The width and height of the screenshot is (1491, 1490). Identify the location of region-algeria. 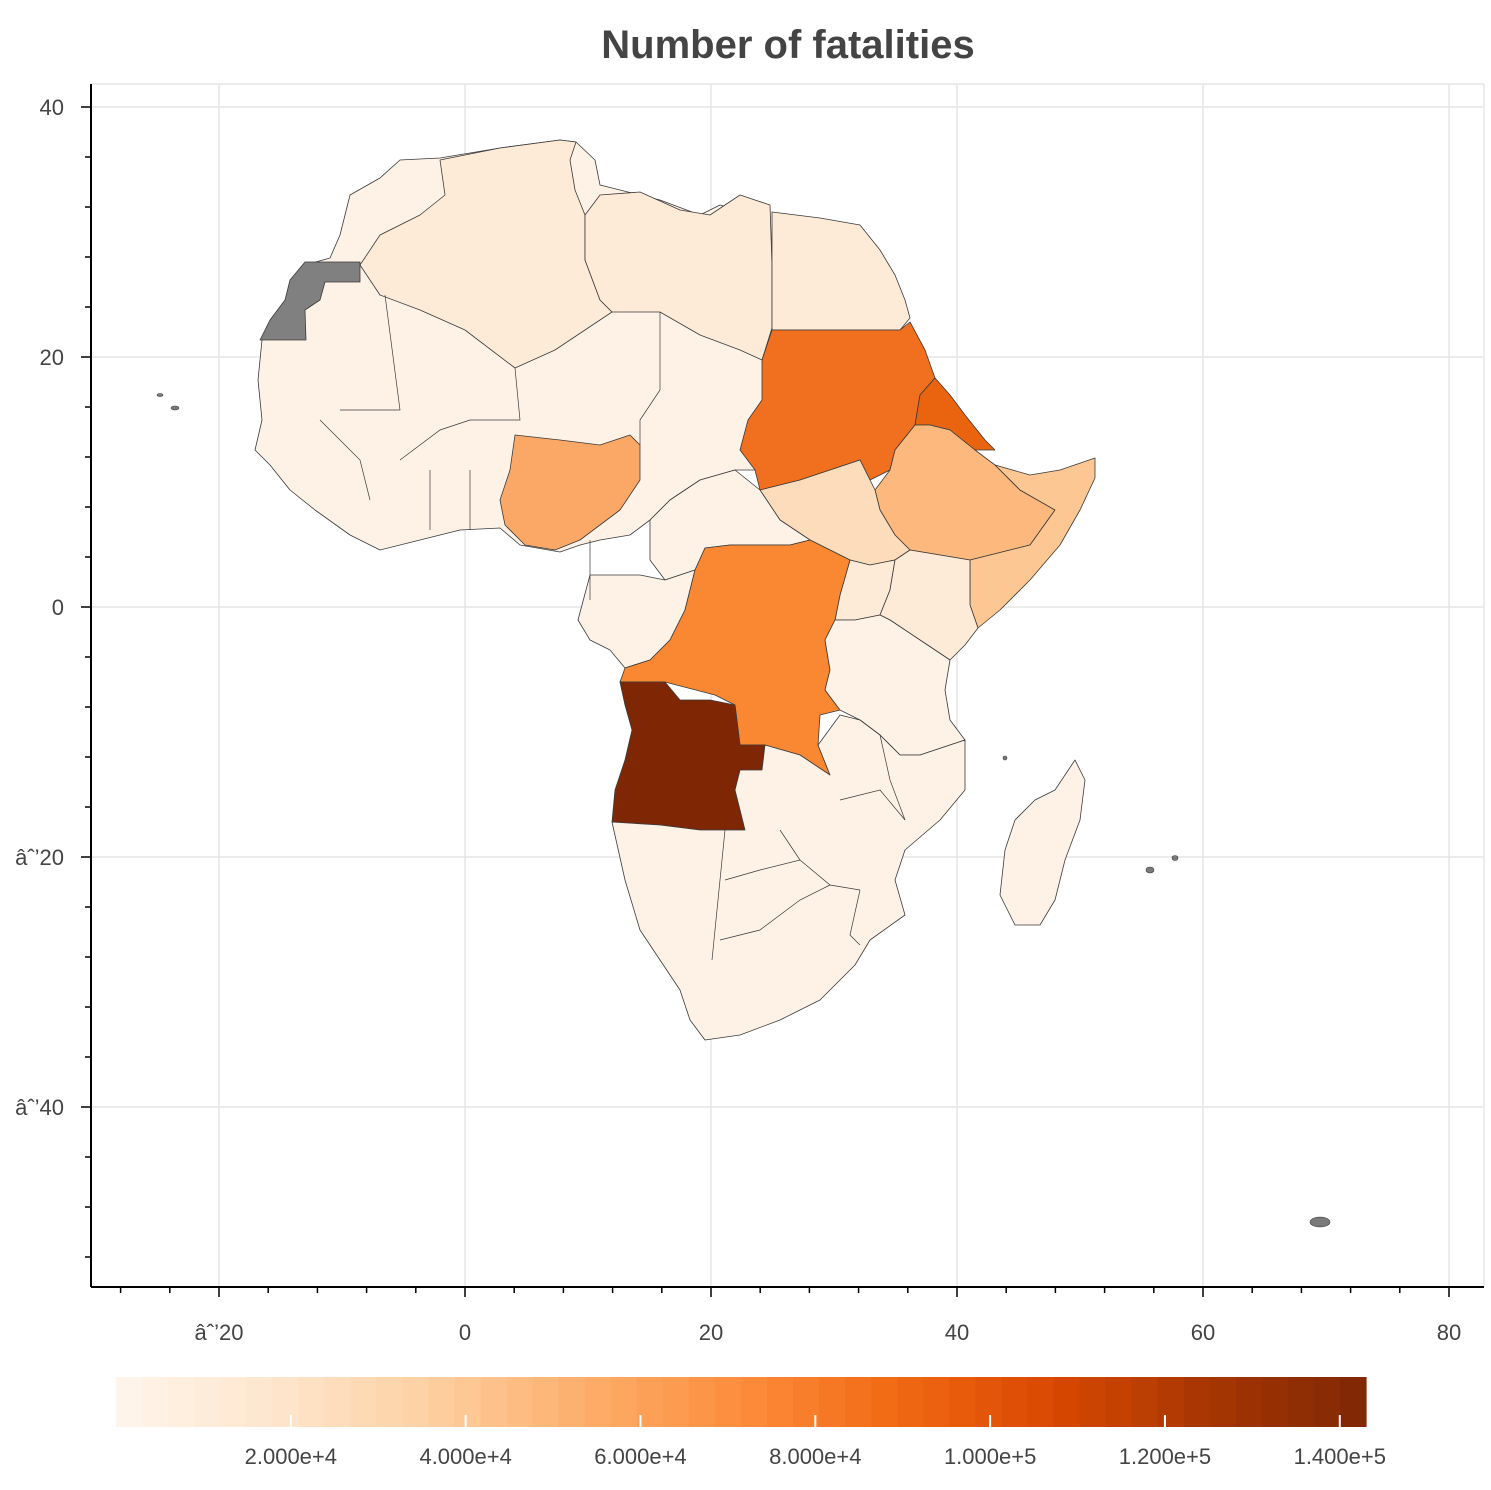
(486, 254).